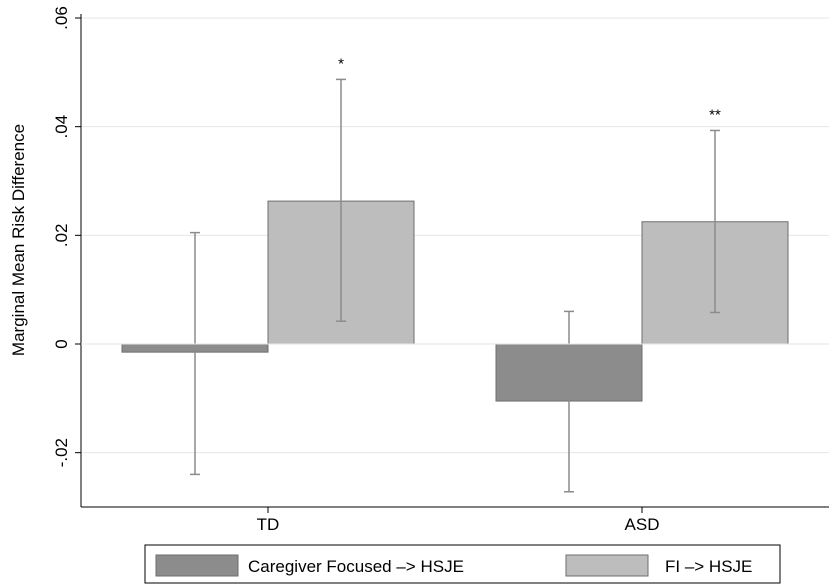 This screenshot has height=586, width=833. I want to click on x-category-labels: TD ASD, so click(458, 520).